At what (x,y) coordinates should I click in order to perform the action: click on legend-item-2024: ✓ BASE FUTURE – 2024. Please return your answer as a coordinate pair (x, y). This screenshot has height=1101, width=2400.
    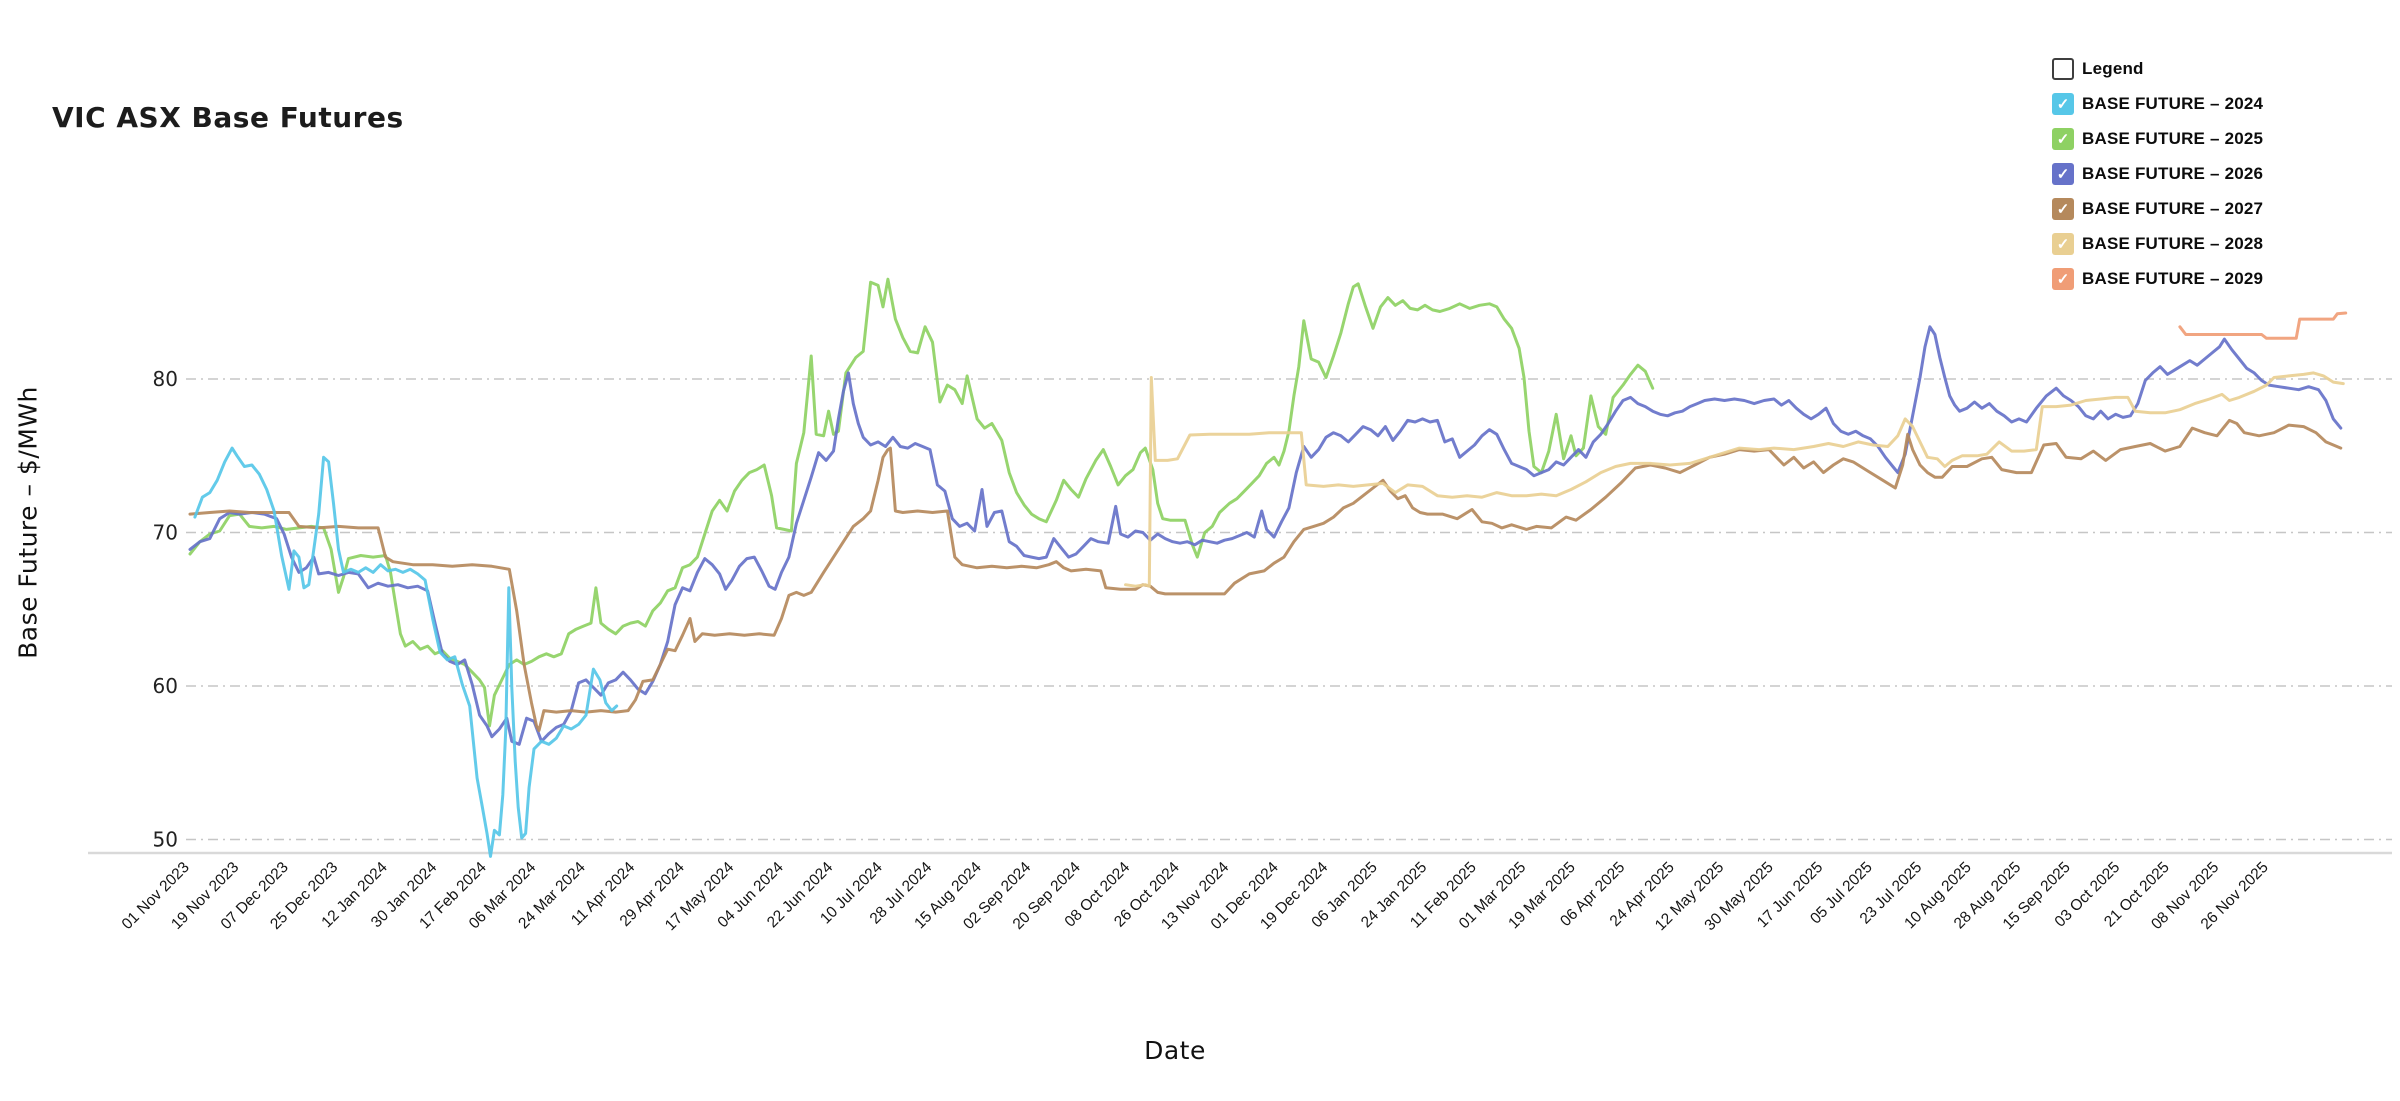
    Looking at the image, I should click on (2157, 104).